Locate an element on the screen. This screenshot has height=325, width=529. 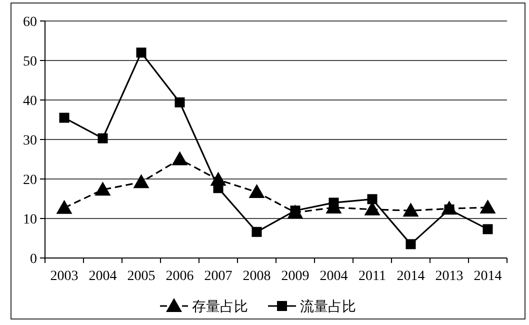
x-tick-label: 2013 is located at coordinates (449, 276).